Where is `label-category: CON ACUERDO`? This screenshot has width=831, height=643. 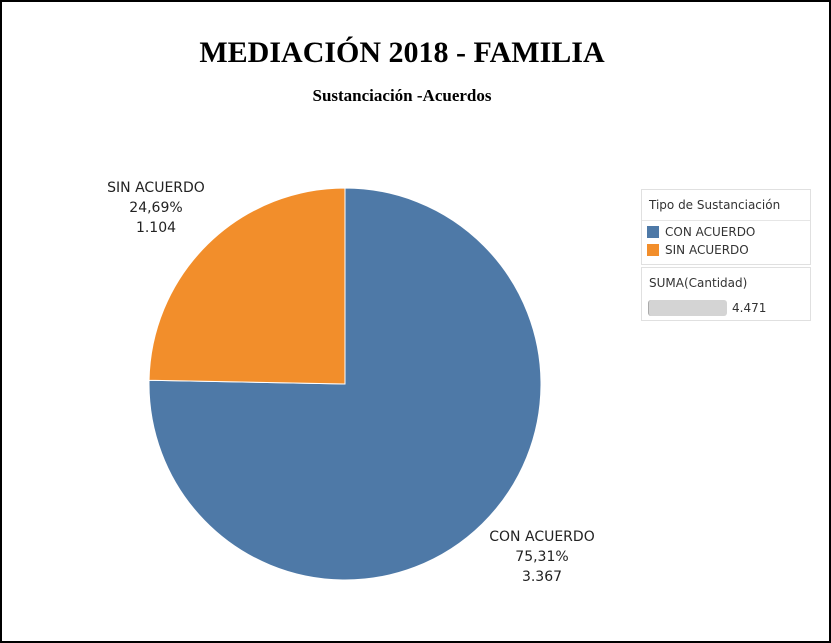
label-category: CON ACUERDO is located at coordinates (542, 537).